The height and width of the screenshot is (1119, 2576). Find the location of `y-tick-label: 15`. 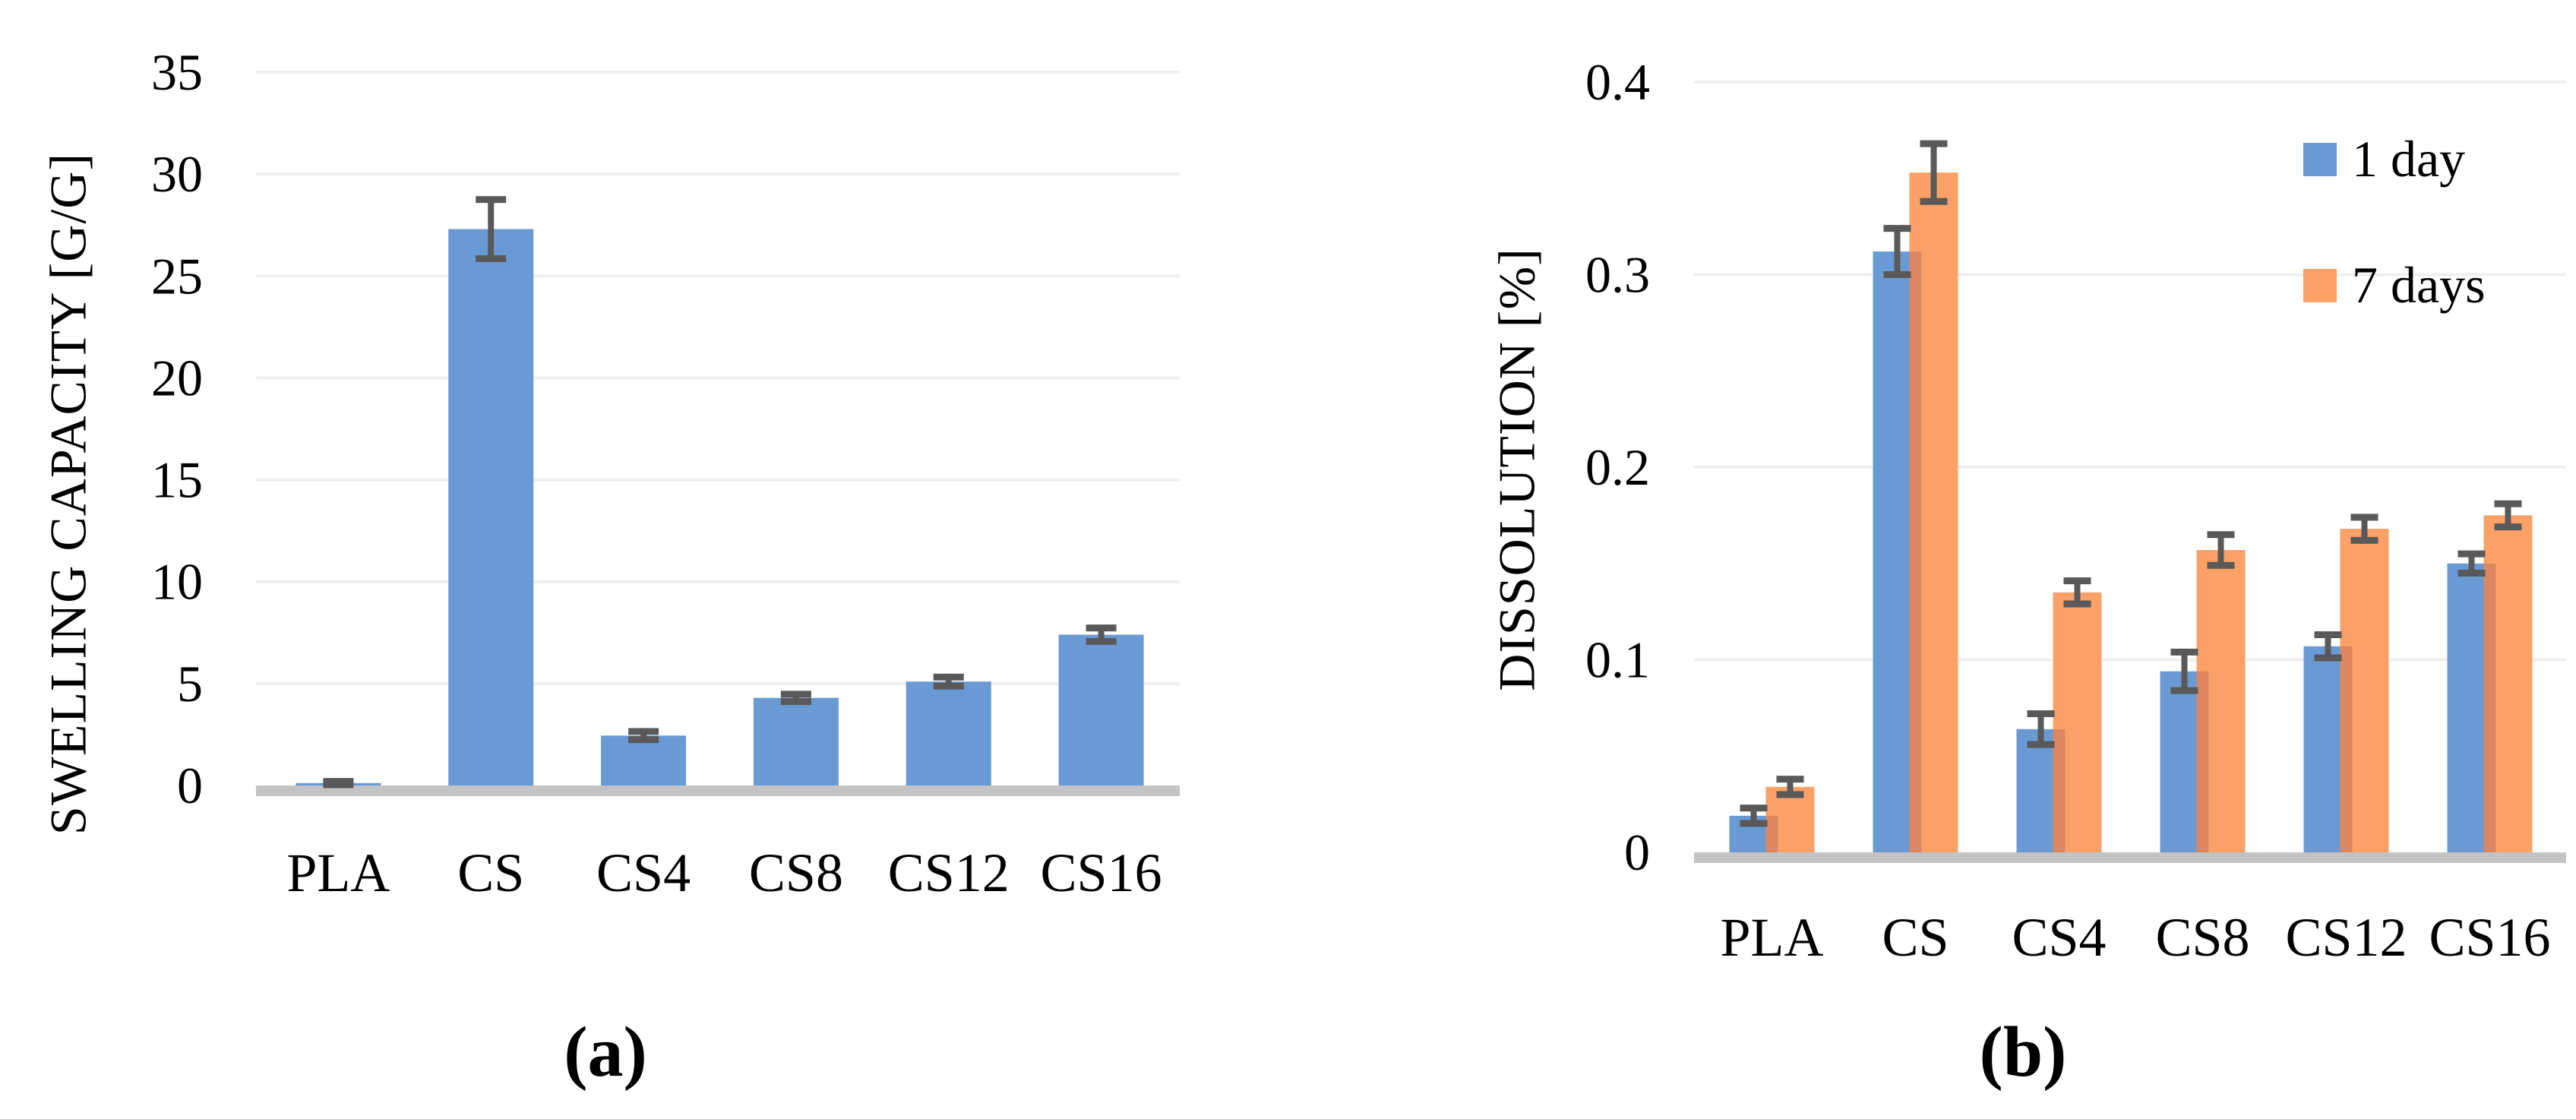

y-tick-label: 15 is located at coordinates (177, 480).